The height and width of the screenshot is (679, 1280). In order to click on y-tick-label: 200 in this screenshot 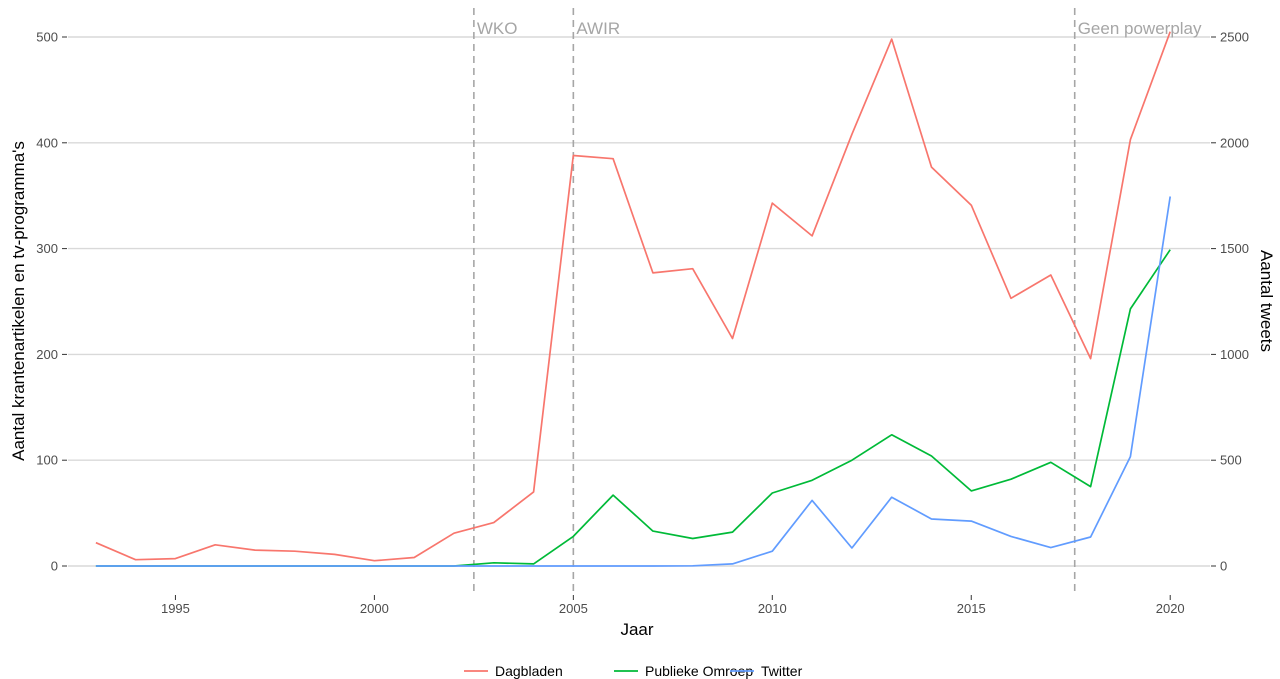, I will do `click(47, 354)`.